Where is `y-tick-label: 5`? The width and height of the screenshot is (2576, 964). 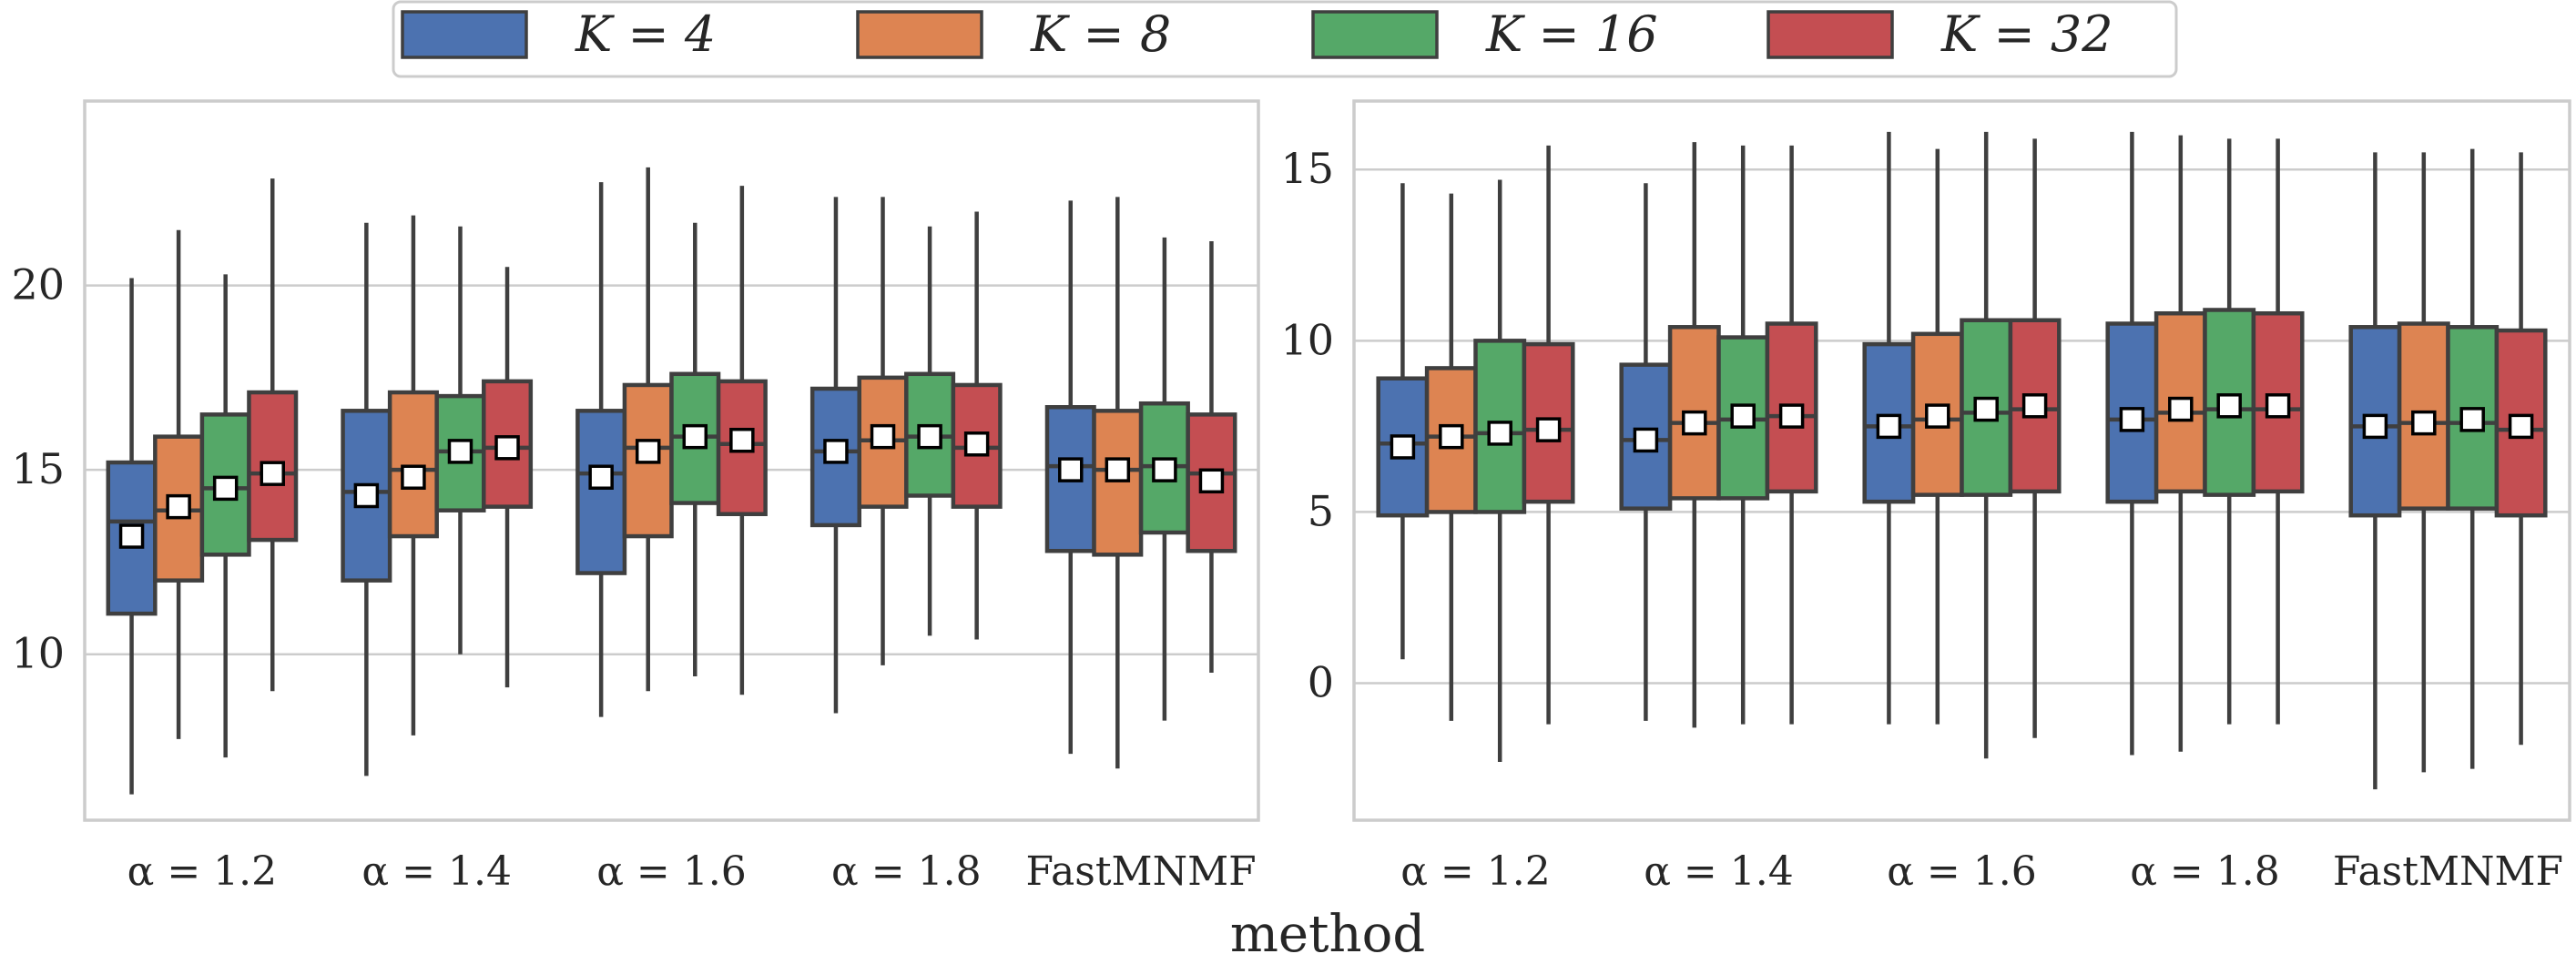
y-tick-label: 5 is located at coordinates (1321, 511).